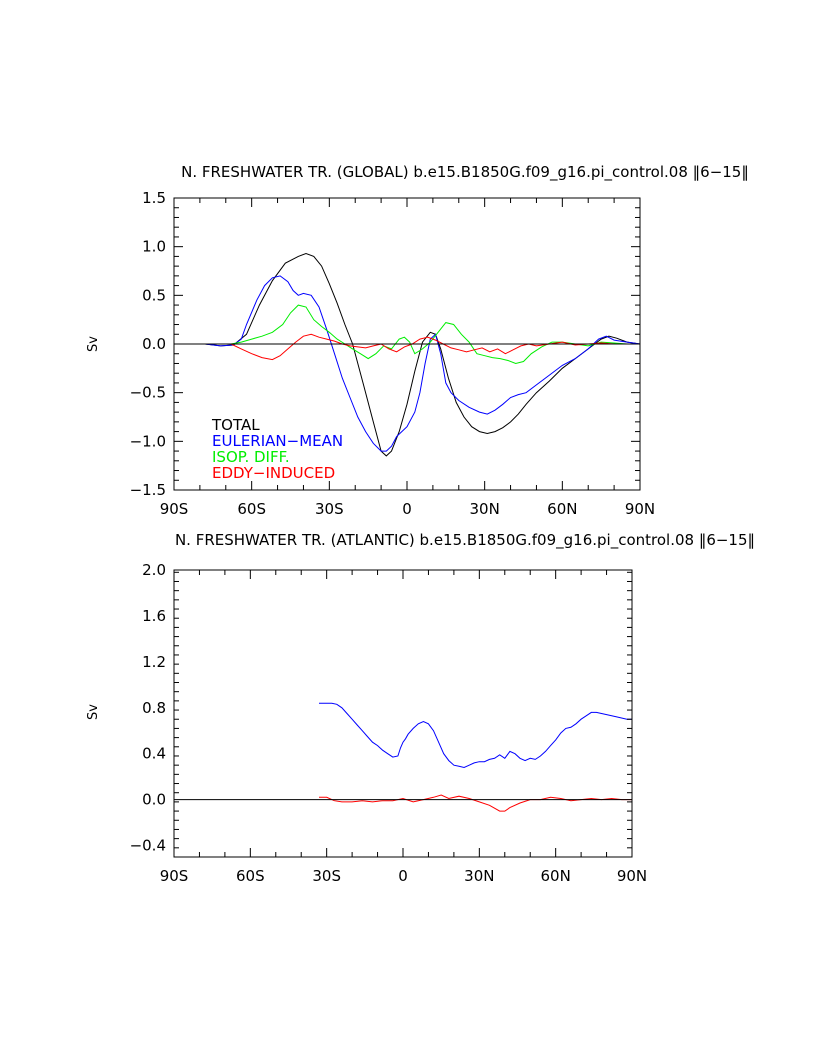 Image resolution: width=818 pixels, height=1055 pixels. Describe the element at coordinates (93, 344) in the screenshot. I see `global-y-axis-label: Sv` at that location.